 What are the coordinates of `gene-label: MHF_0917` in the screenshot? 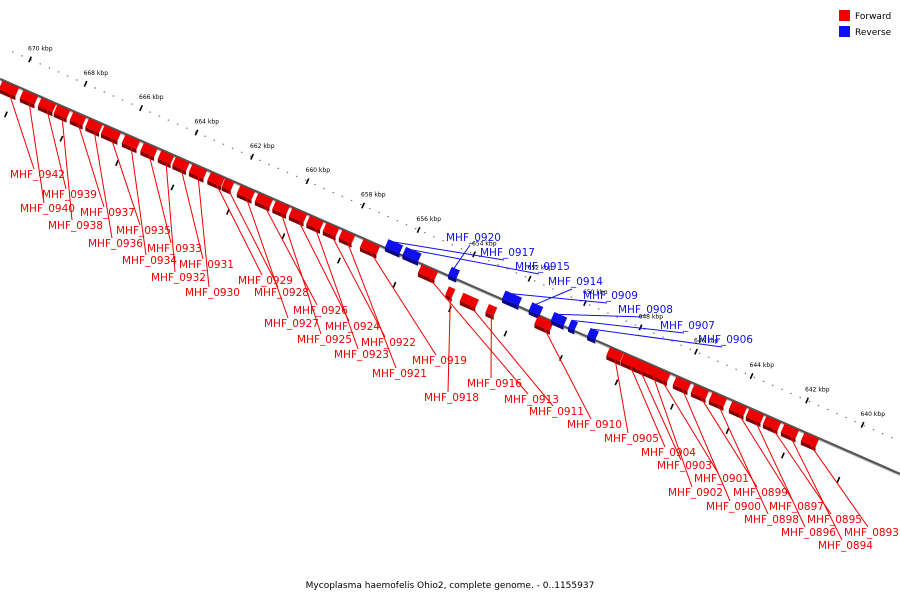 It's located at (507, 253).